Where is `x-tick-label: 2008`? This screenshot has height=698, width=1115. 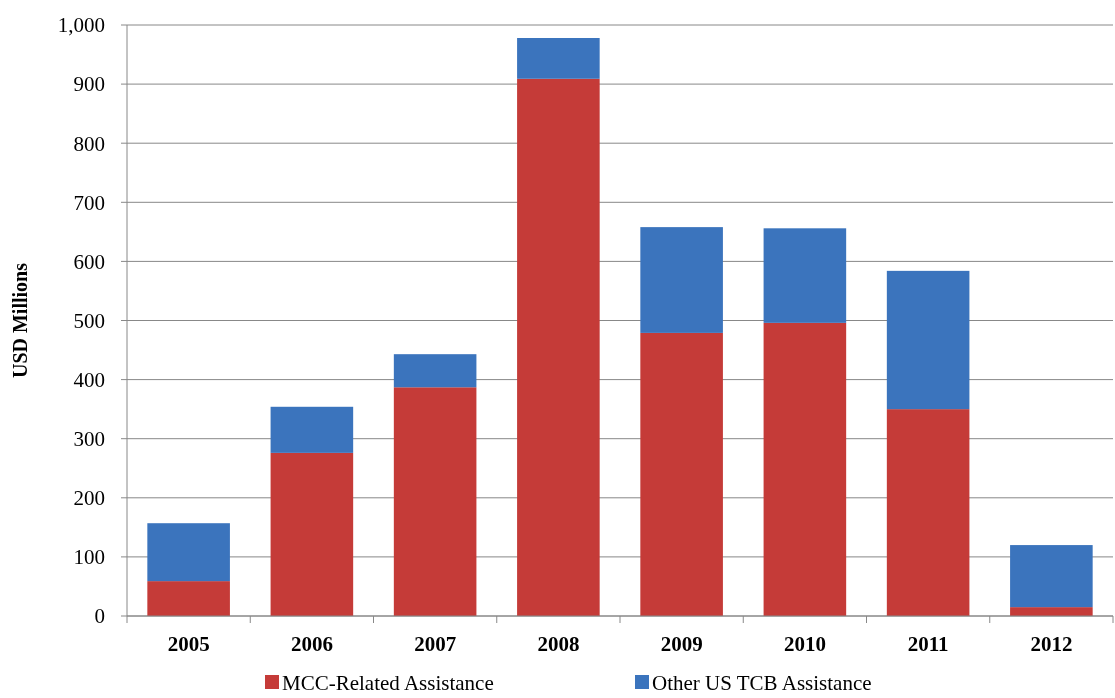
x-tick-label: 2008 is located at coordinates (558, 644).